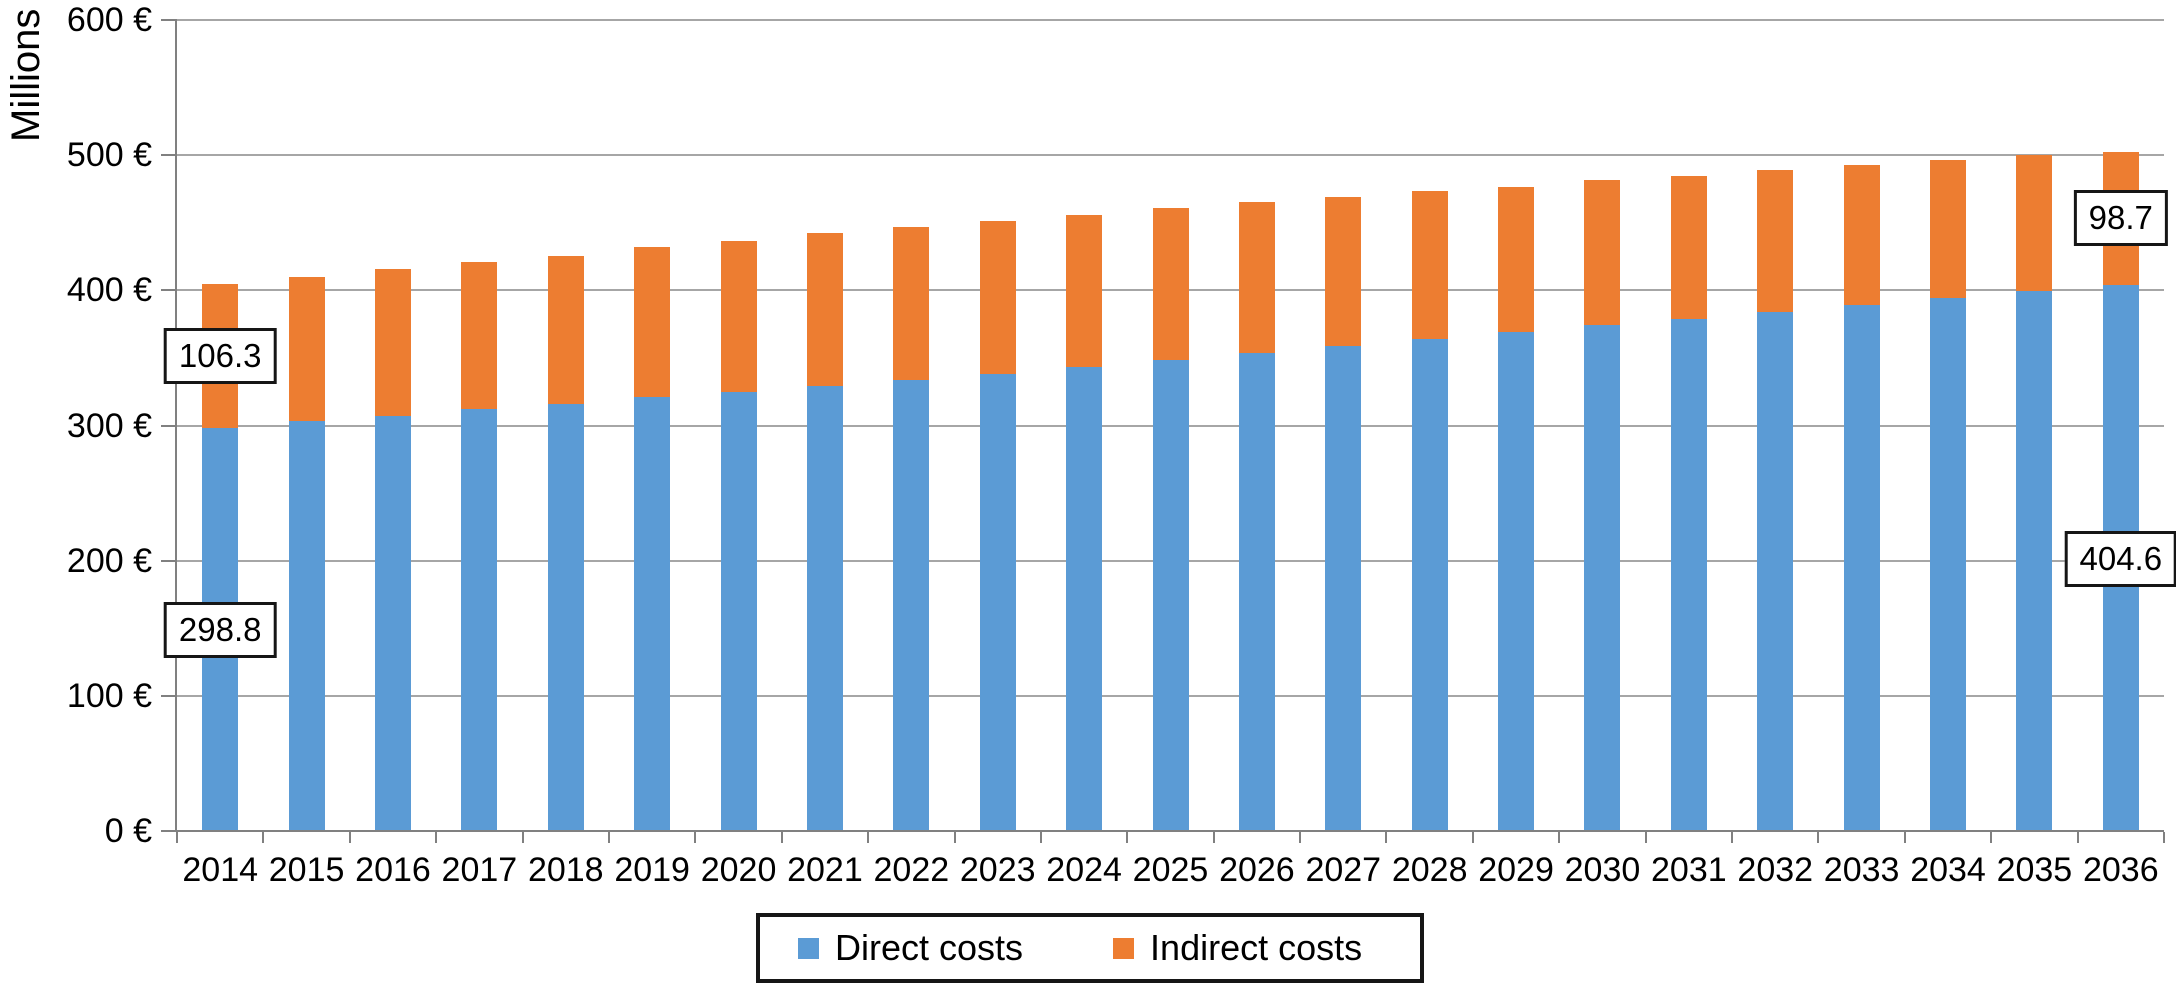 The image size is (2176, 987). Describe the element at coordinates (392, 623) in the screenshot. I see `bar-2016-direct` at that location.